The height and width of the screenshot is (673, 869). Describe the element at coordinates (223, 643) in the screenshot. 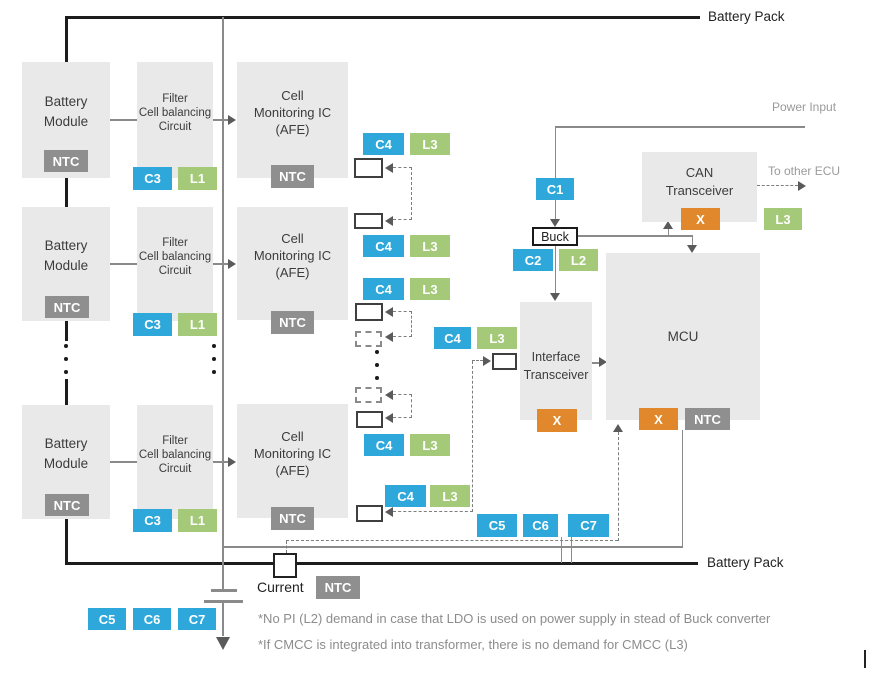

I see `ground-arrowhead` at that location.